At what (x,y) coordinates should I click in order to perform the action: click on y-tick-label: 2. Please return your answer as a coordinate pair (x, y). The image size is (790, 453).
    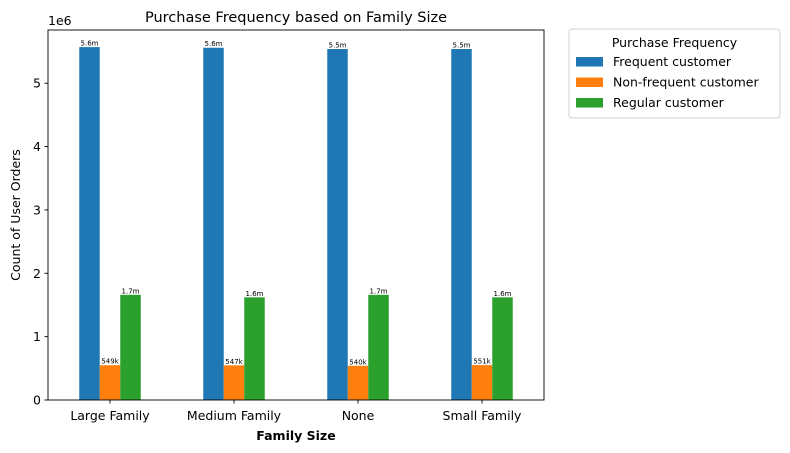
    Looking at the image, I should click on (37, 273).